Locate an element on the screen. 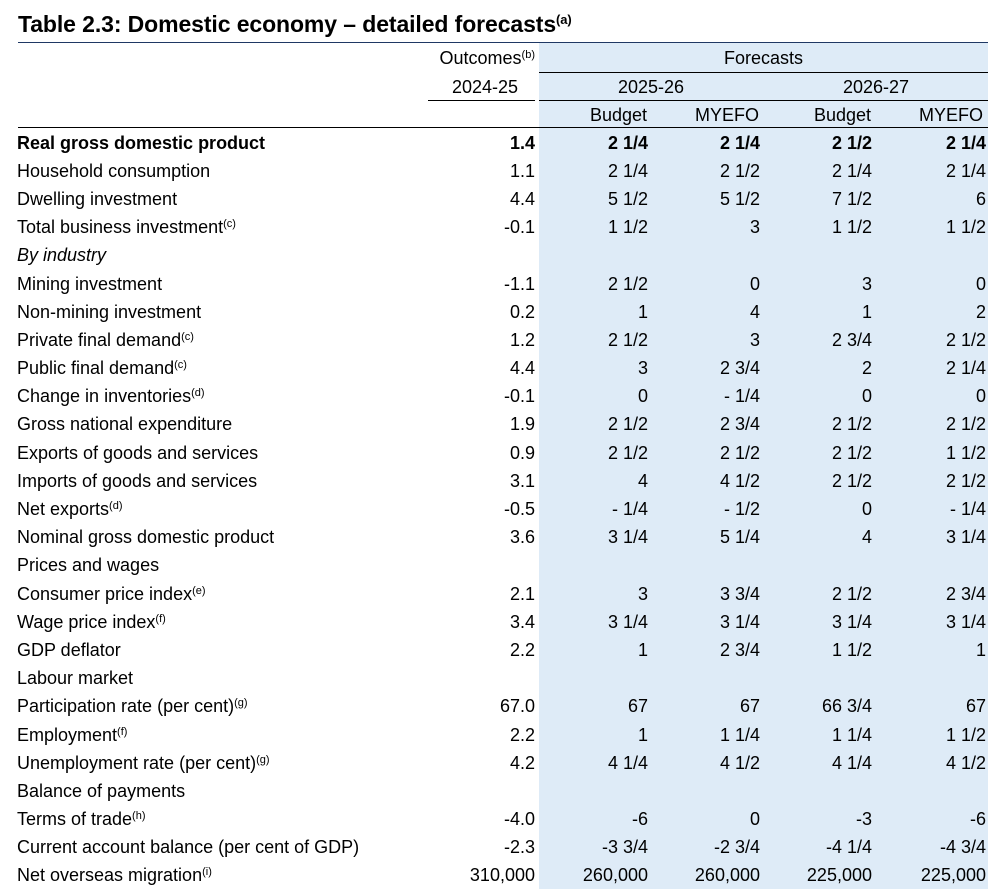  row-value: 2 3/4 is located at coordinates (851, 339).